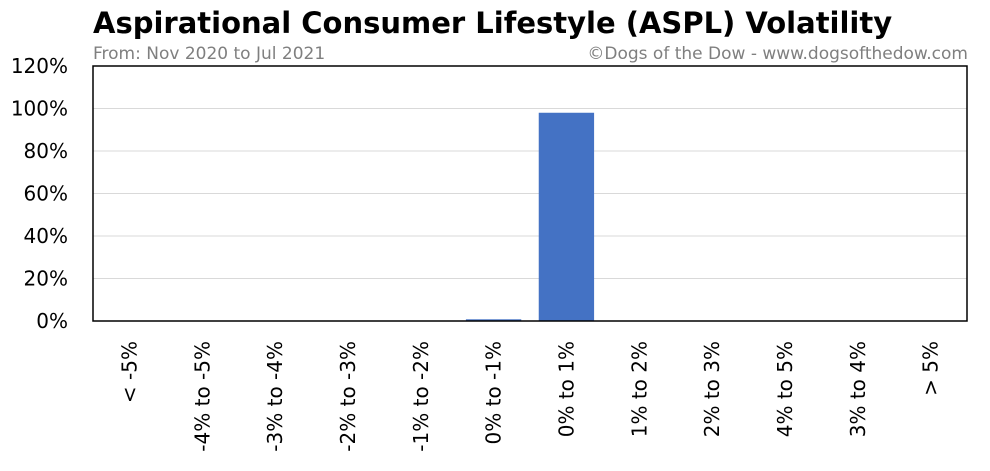 The width and height of the screenshot is (990, 471). I want to click on chart-credit: ©Dogs of the Dow - www.dogsofthedow.com, so click(777, 54).